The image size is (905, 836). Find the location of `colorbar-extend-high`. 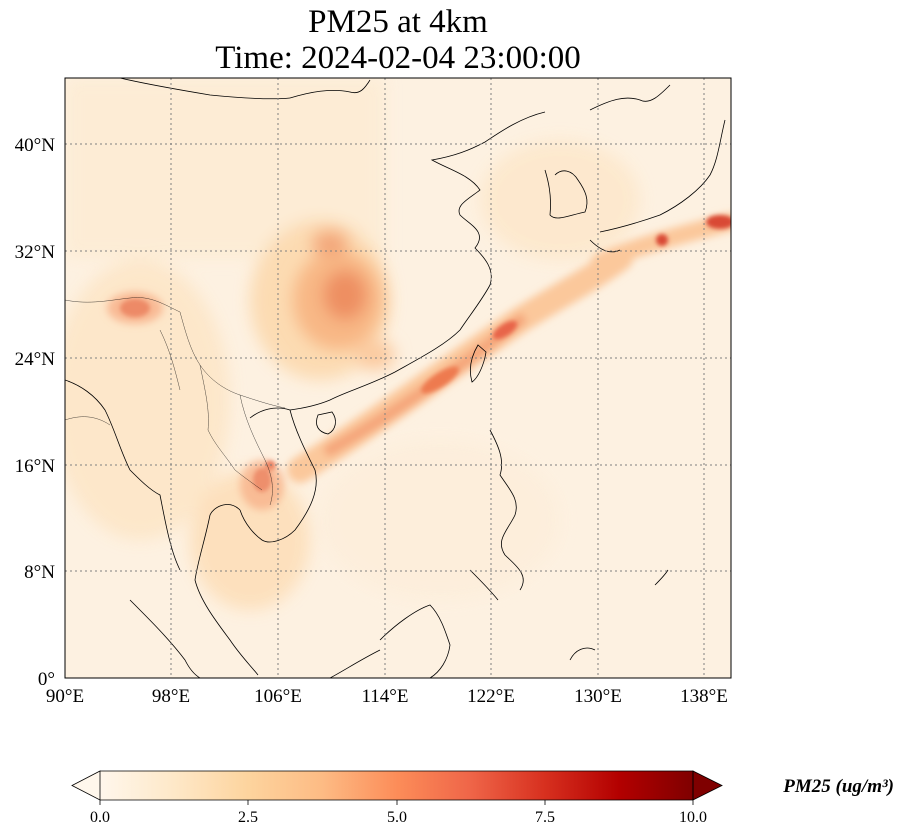

colorbar-extend-high is located at coordinates (707, 785).